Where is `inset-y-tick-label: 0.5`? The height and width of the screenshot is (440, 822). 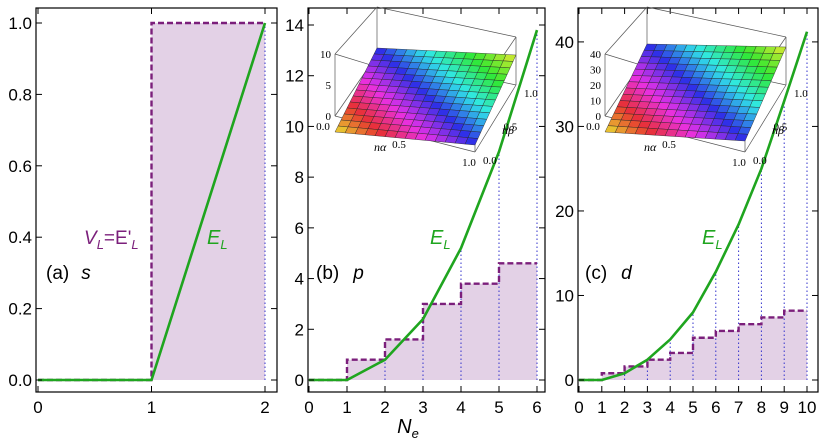 inset-y-tick-label: 0.5 is located at coordinates (511, 128).